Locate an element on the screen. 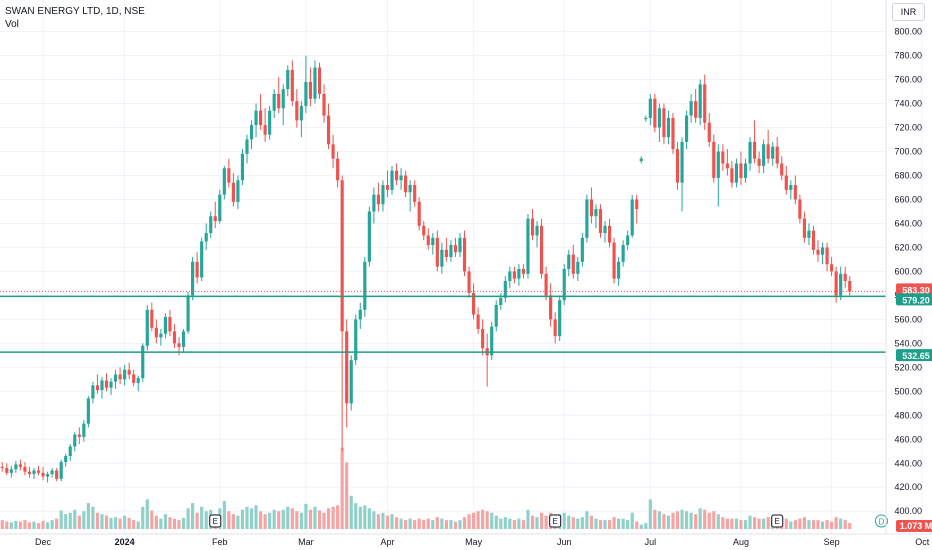 The width and height of the screenshot is (932, 550). earnings-marker-label: E is located at coordinates (554, 521).